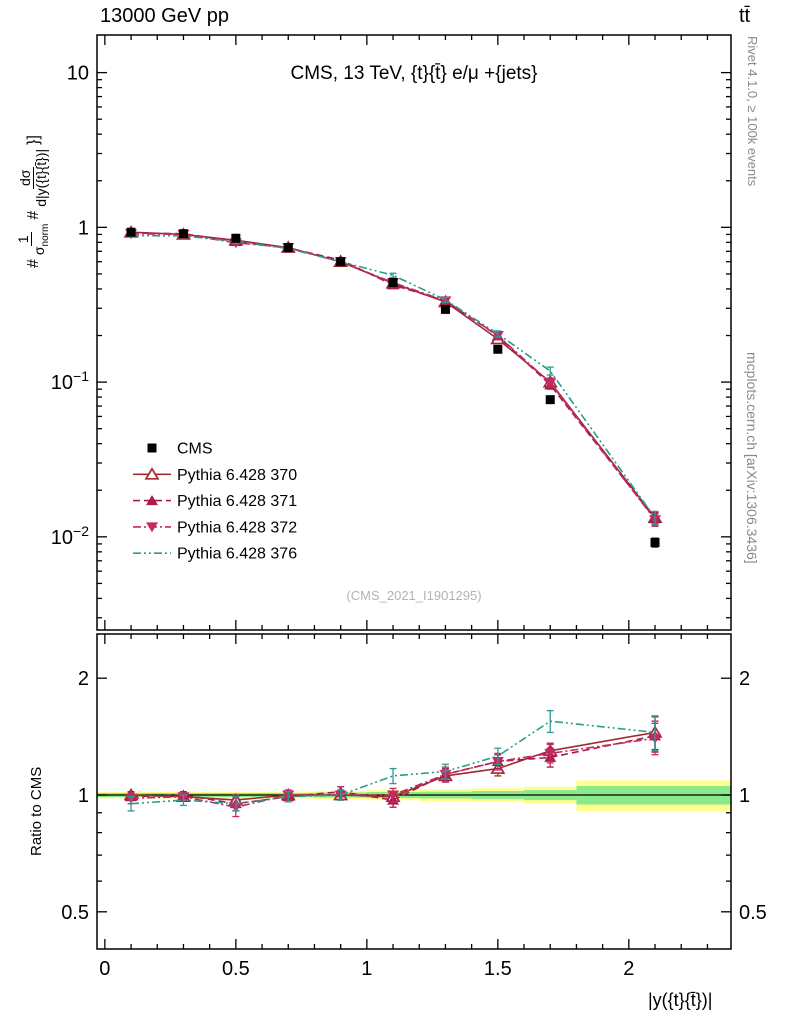 This screenshot has height=1024, width=786. I want to click on mcplots-reference-note: mcplots.cern.ch [arXiv:1306.3436], so click(752, 458).